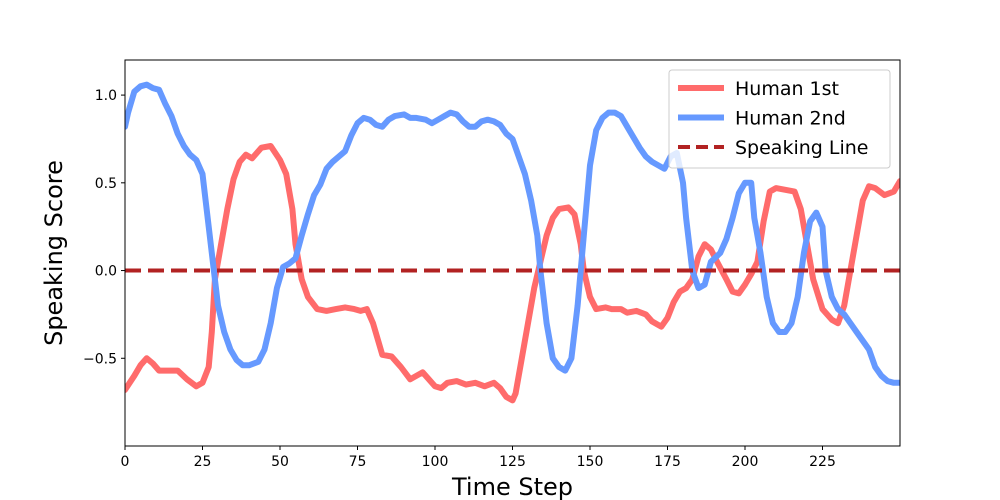 The height and width of the screenshot is (500, 1000). I want to click on y-tick-label: 0.5, so click(106, 184).